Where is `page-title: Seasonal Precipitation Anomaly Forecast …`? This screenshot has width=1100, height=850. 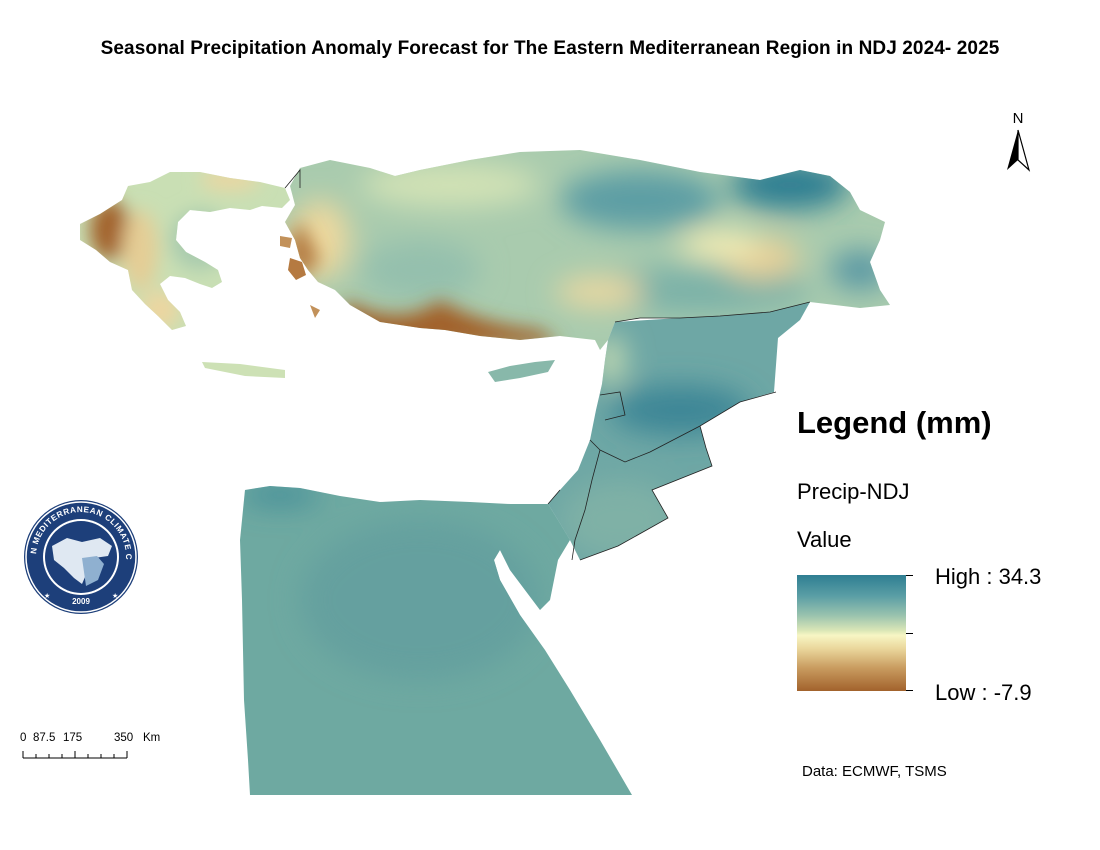
page-title: Seasonal Precipitation Anomaly Forecast … is located at coordinates (550, 48).